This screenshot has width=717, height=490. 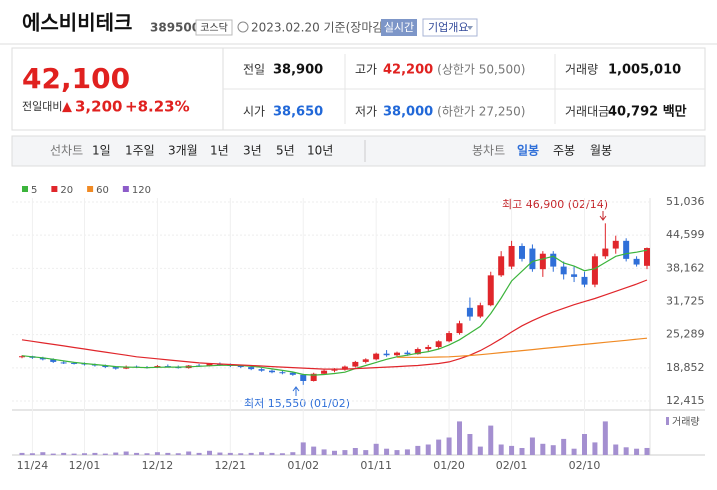 What do you see at coordinates (297, 403) in the screenshot?
I see `min-annotation: 최저 15,550 (01/02)` at bounding box center [297, 403].